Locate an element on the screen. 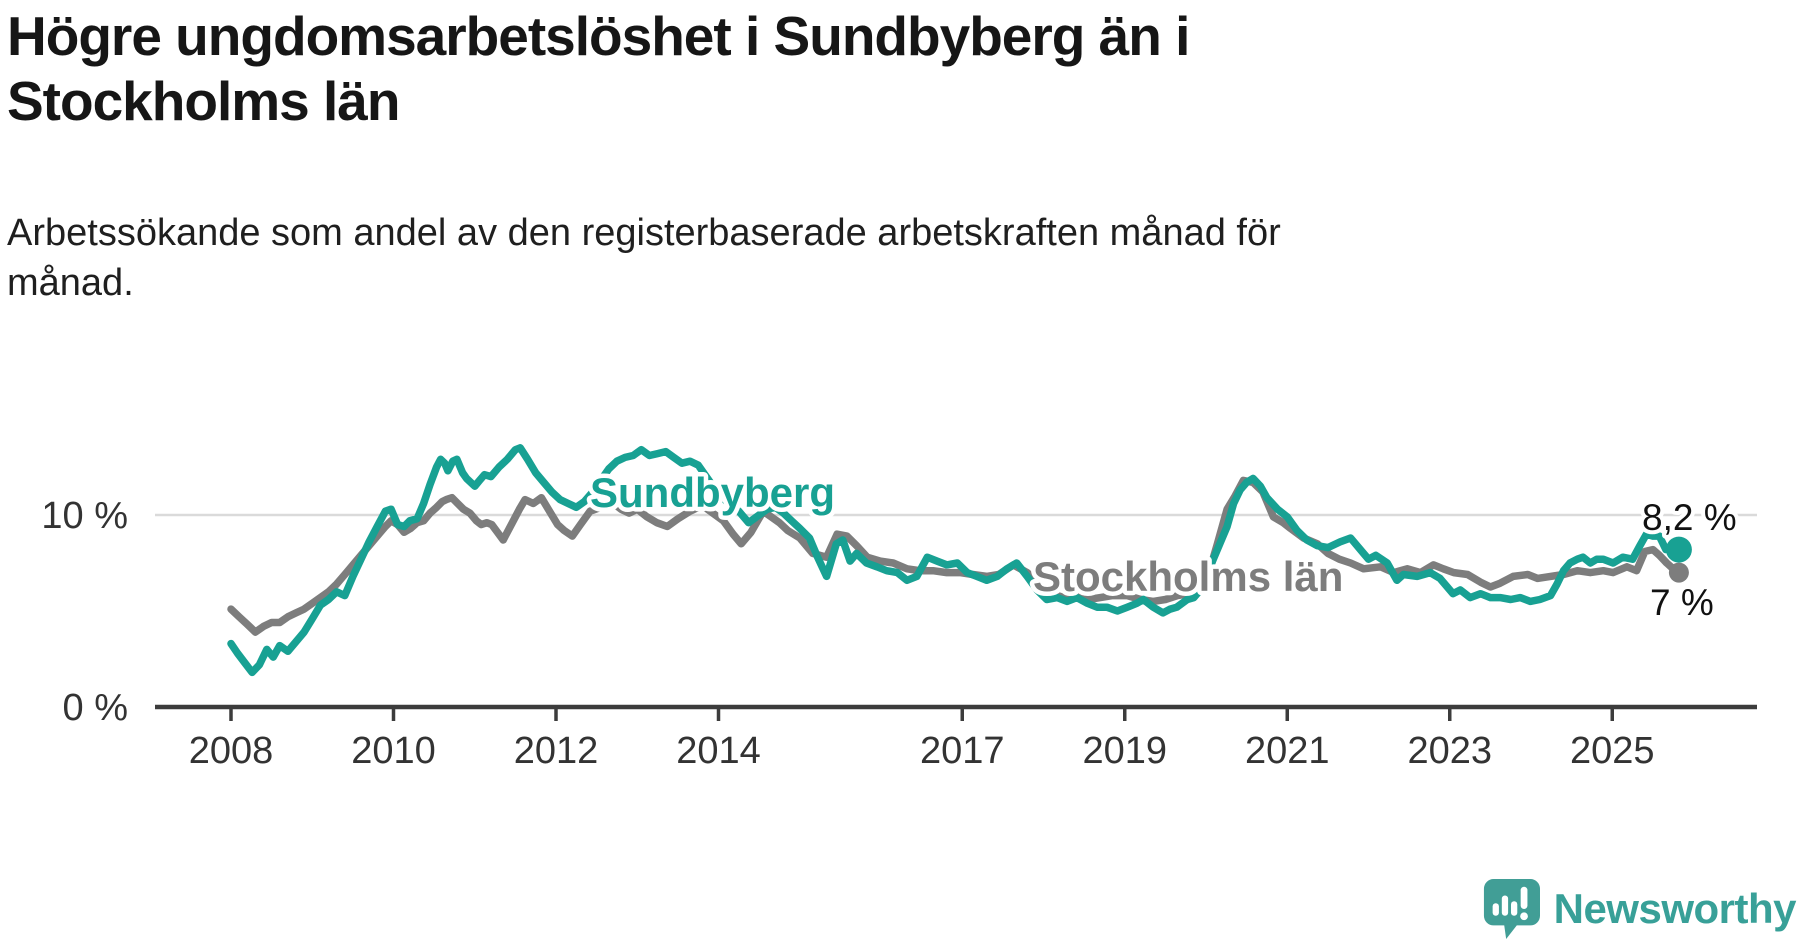 The height and width of the screenshot is (948, 1800). x-tick-label-2021: 2021 is located at coordinates (1287, 751).